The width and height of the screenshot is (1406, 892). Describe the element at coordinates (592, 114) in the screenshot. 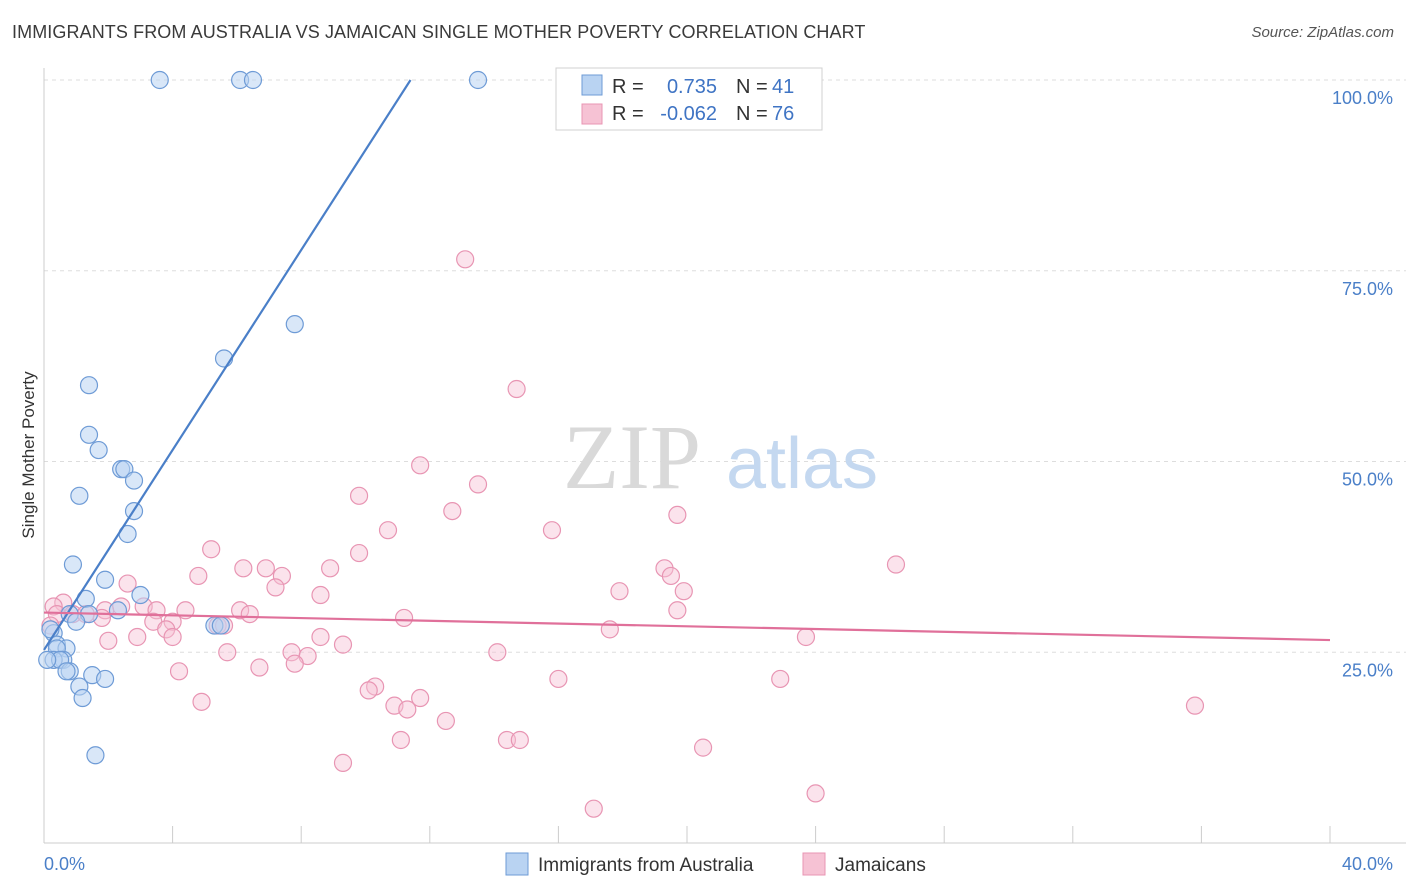

I see `legend-swatch-pink` at that location.